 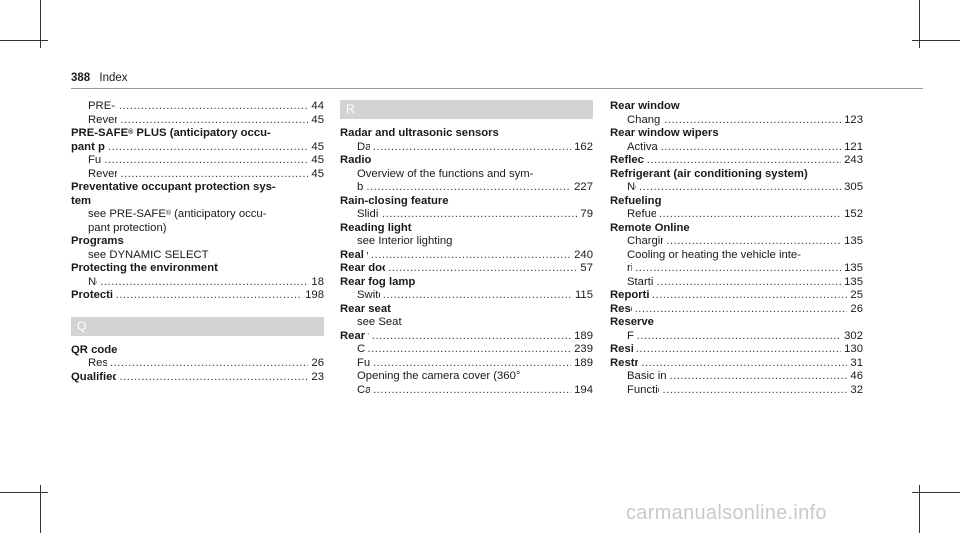 I want to click on entry-label: Reporting safety defects, so click(x=629, y=295).